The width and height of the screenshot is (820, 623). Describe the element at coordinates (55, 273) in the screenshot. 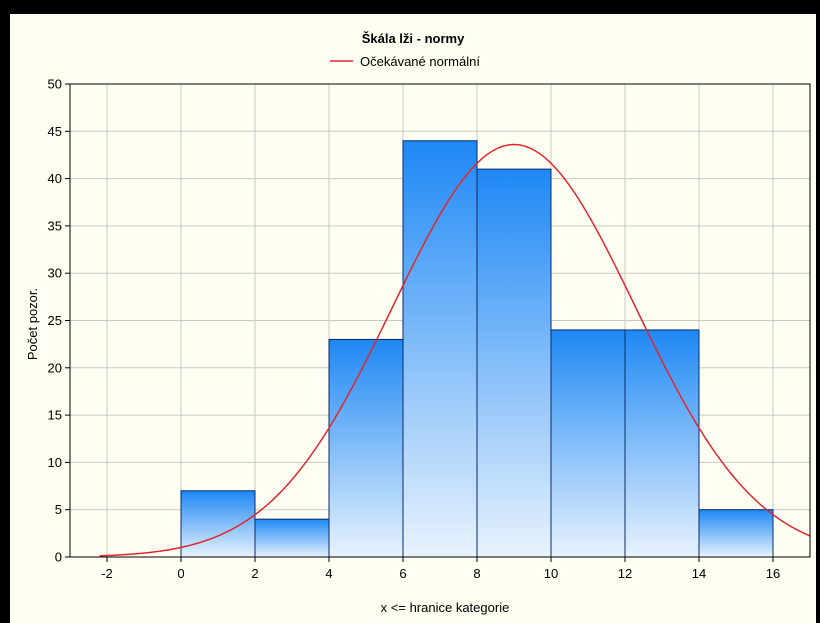

I see `y-tick-label: 30` at that location.